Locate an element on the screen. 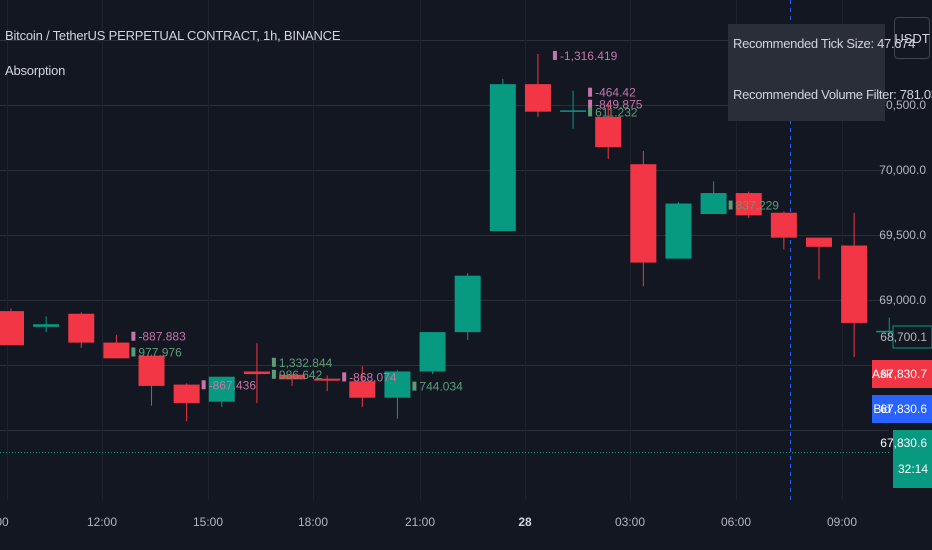 The width and height of the screenshot is (932, 550). bid-badge: Bid is located at coordinates (882, 409).